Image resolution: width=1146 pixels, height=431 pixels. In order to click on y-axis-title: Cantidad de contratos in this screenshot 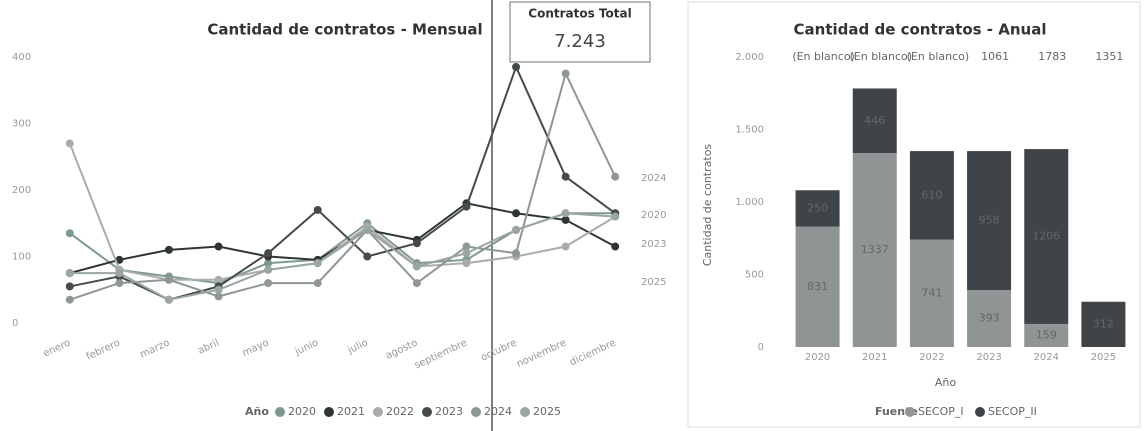, I will do `click(707, 205)`.